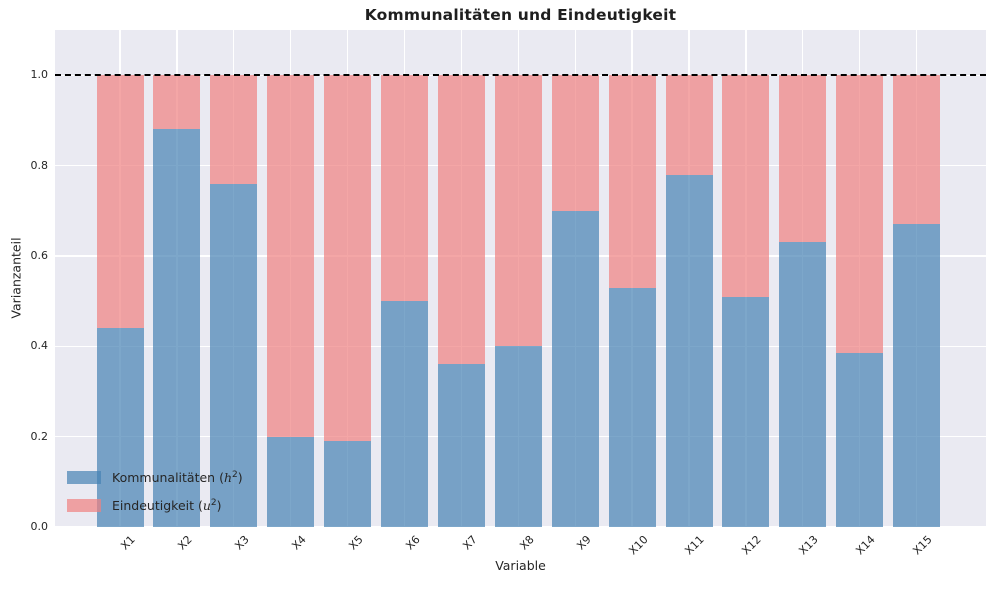  I want to click on bar-stack-x12, so click(746, 301).